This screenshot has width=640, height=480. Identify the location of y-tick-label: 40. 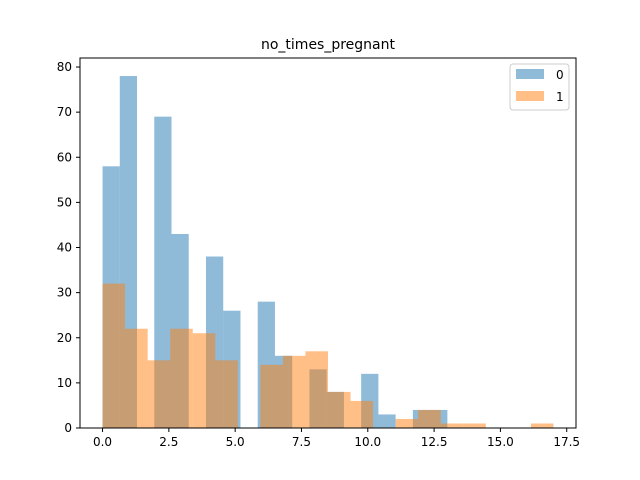
(64, 248).